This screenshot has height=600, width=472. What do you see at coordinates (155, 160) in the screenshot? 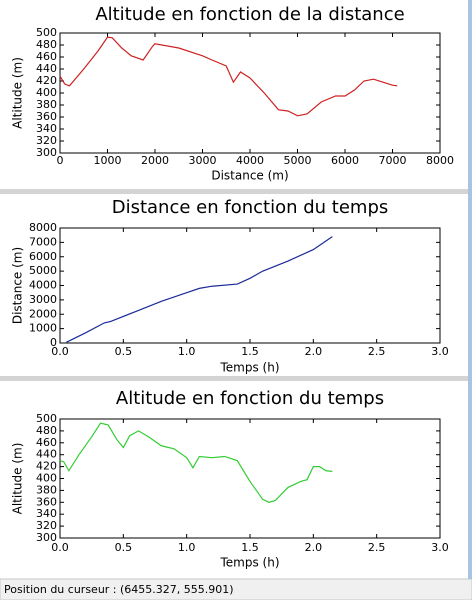
I see `x-tick-label: 2000` at bounding box center [155, 160].